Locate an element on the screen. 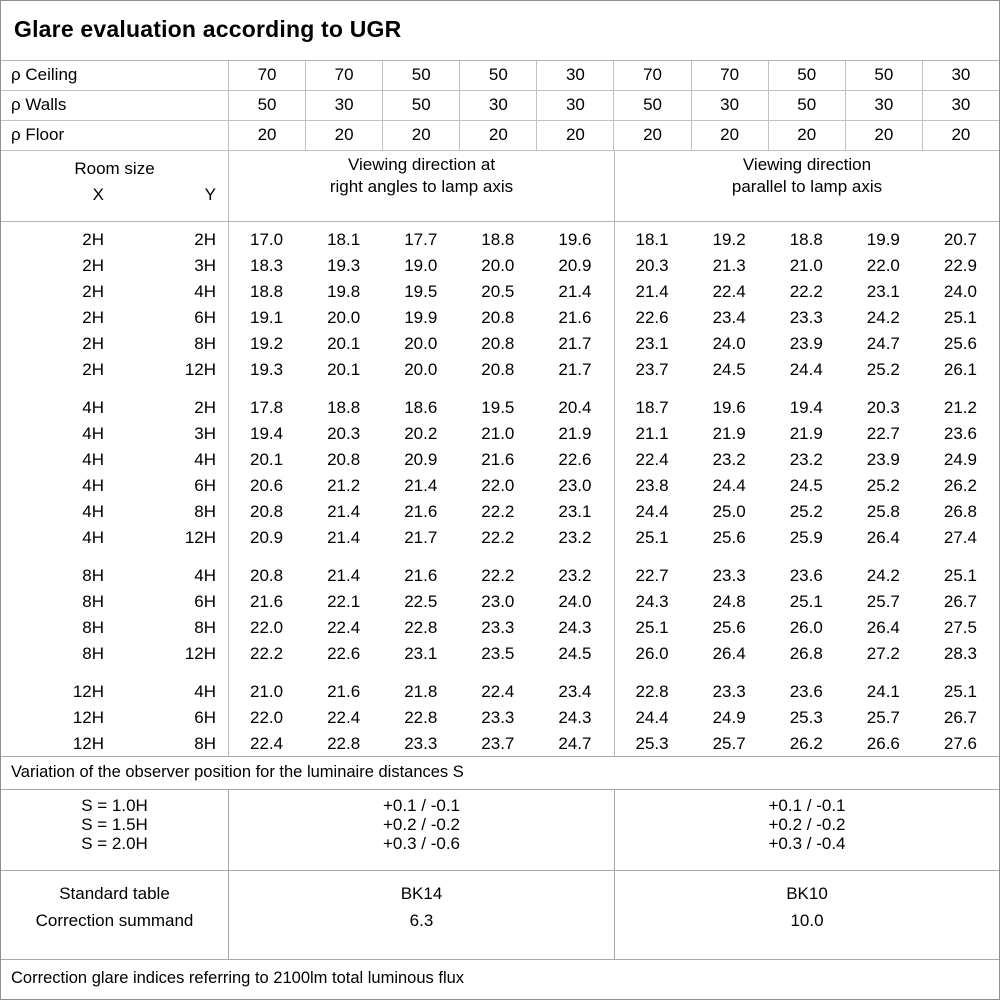 This screenshot has height=1000, width=1000. ugr-value: 24.3 is located at coordinates (652, 601).